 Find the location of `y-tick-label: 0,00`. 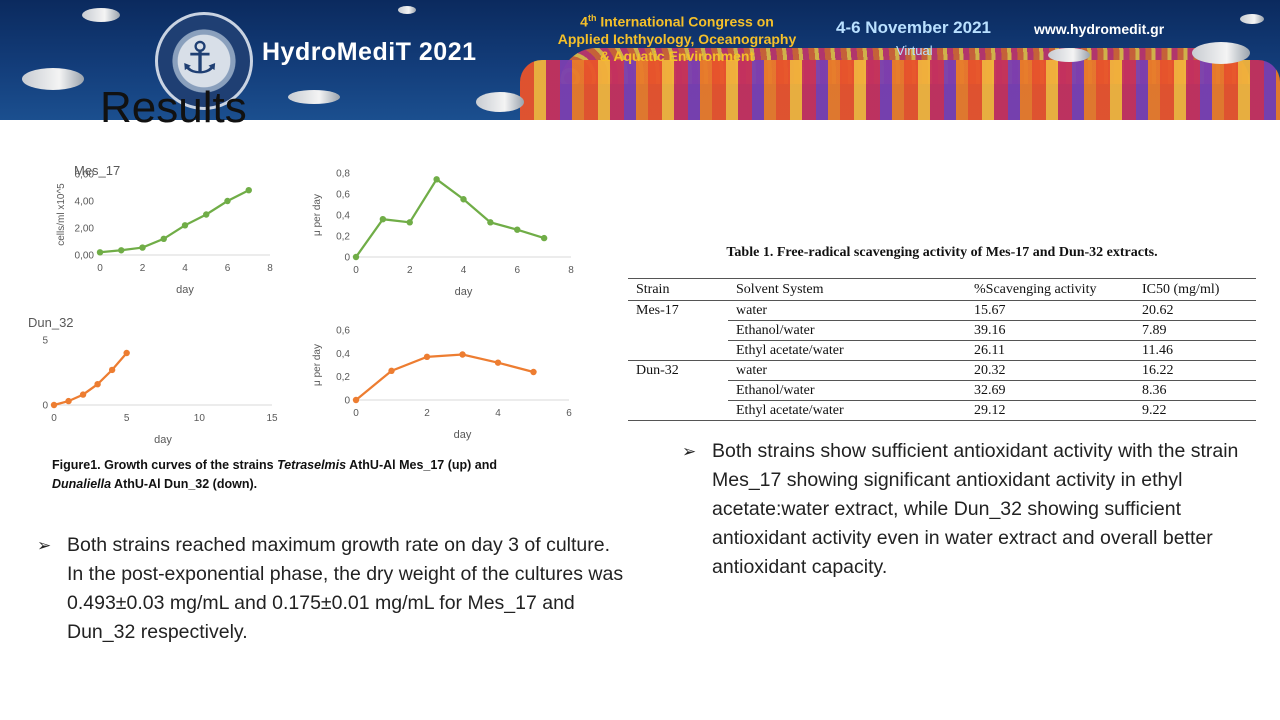

y-tick-label: 0,00 is located at coordinates (85, 256).